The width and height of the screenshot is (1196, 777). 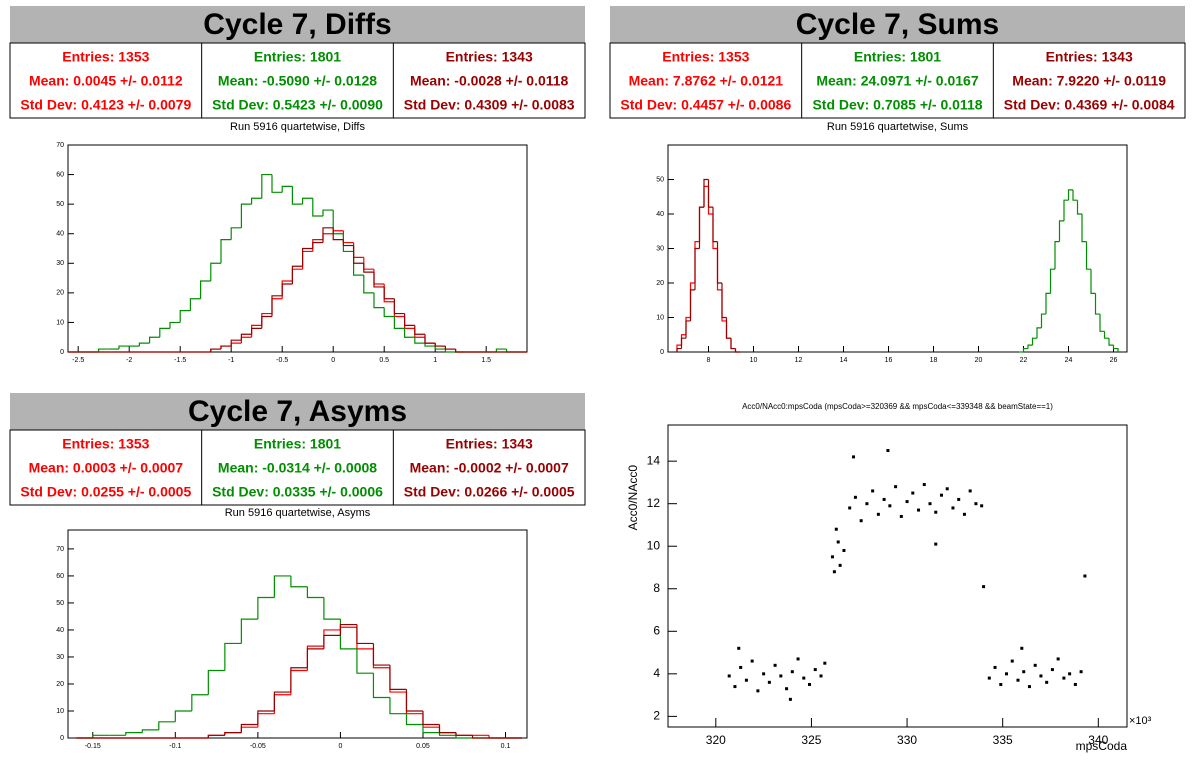 What do you see at coordinates (489, 468) in the screenshot?
I see `stats-text: Mean: -0.0002 +/- 0.0007` at bounding box center [489, 468].